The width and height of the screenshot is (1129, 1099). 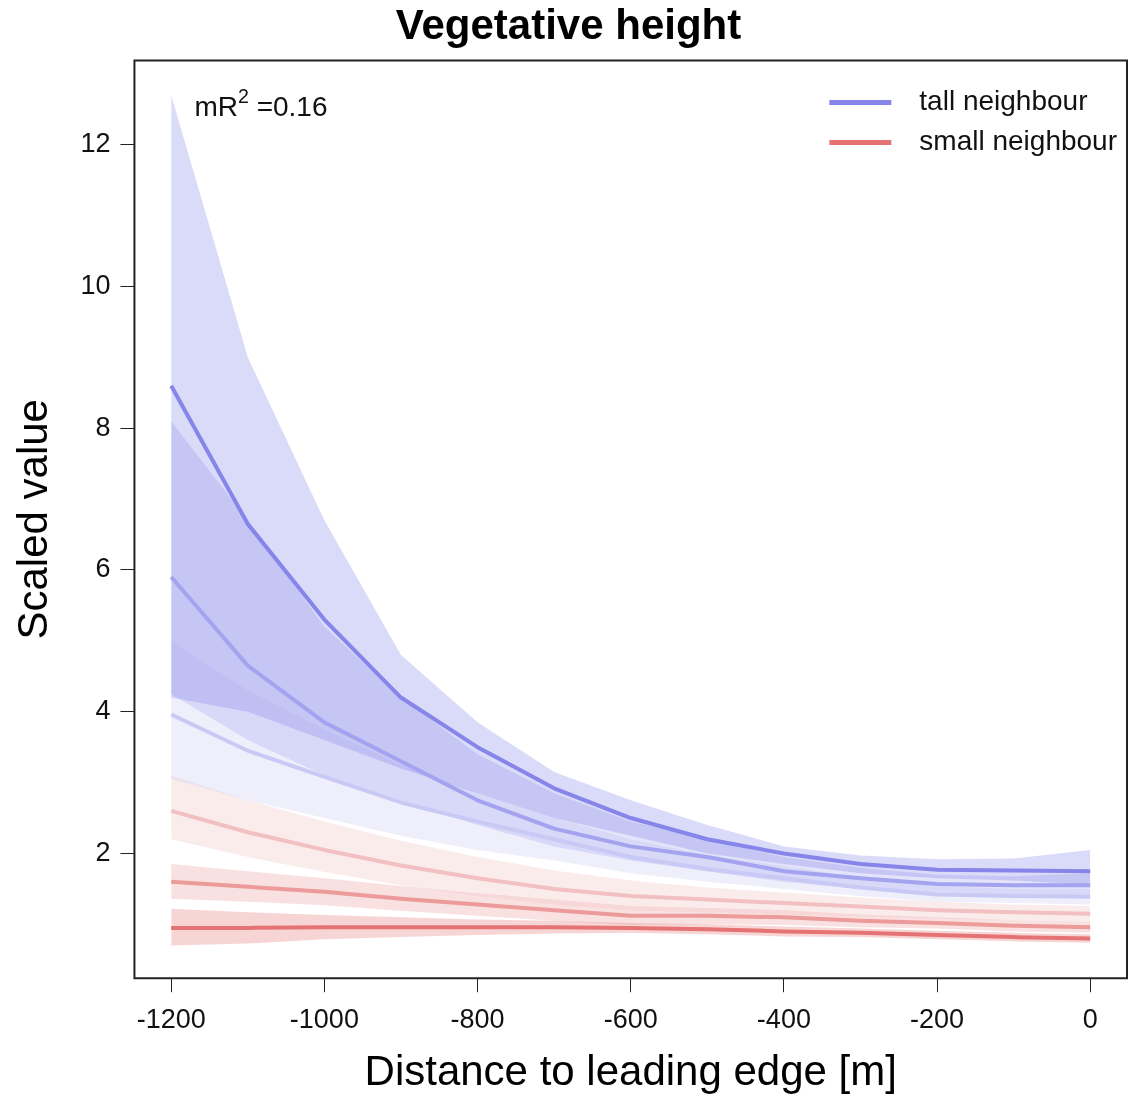 I want to click on y-tick-label: 10, so click(x=95, y=284).